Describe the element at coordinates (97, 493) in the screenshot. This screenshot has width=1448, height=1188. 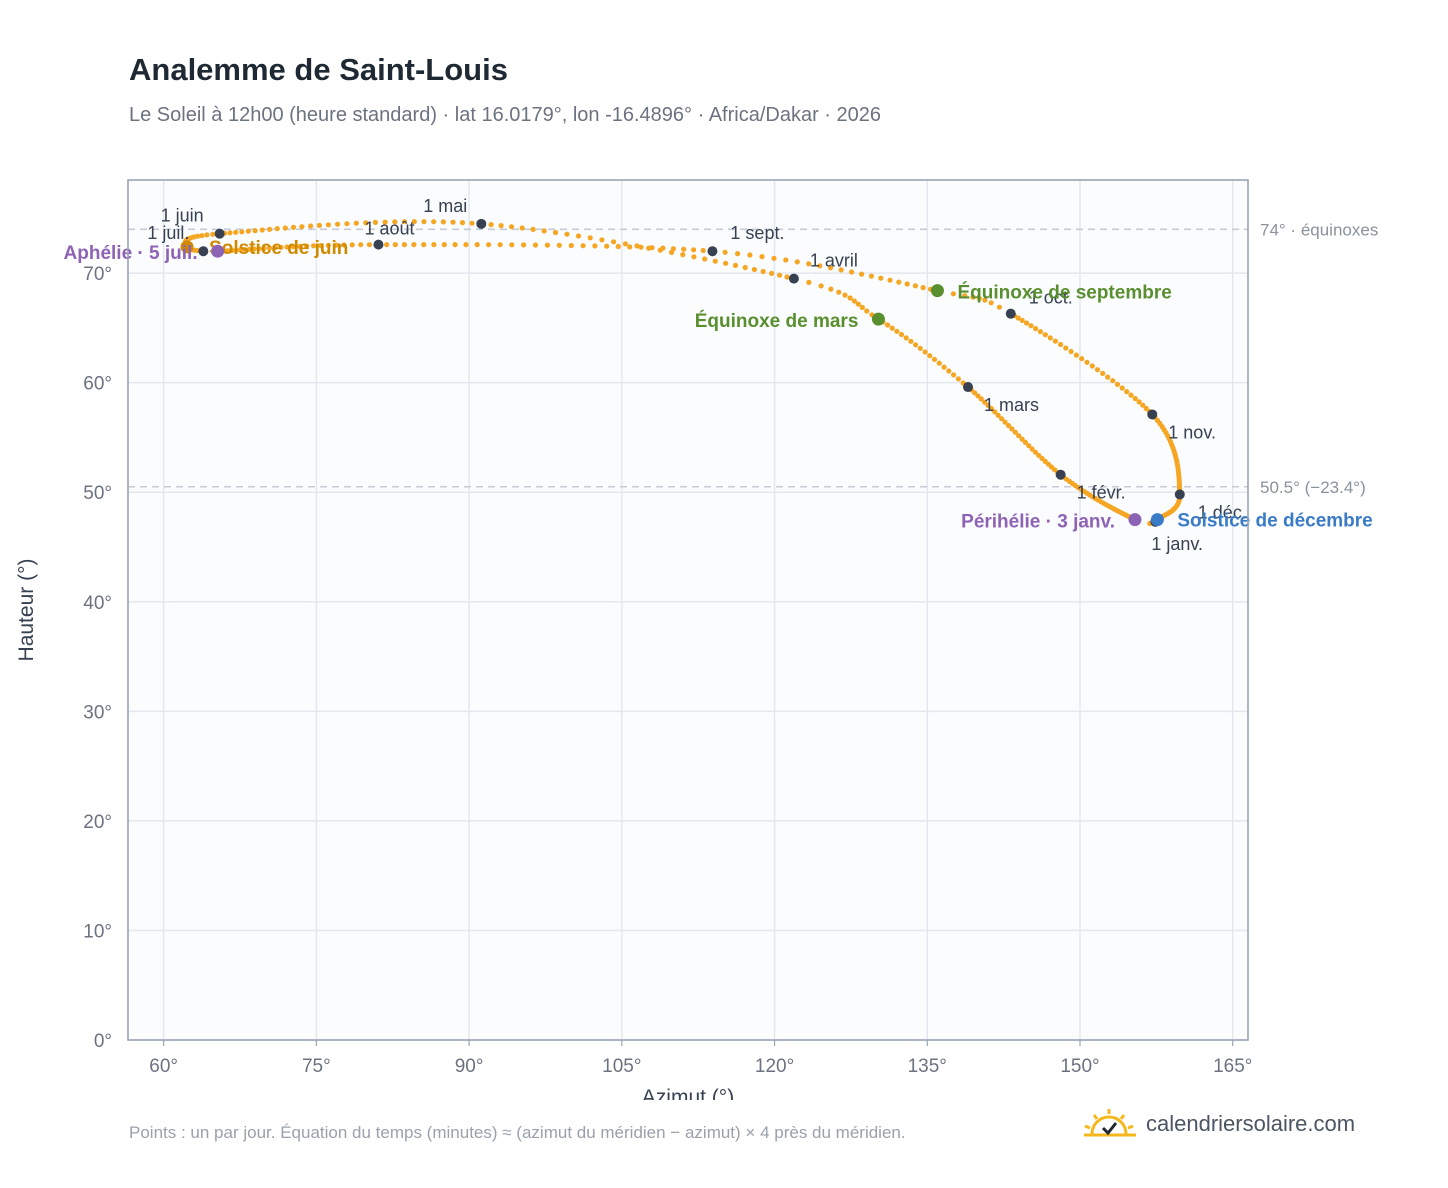
I see `y-tick-label: 50°` at that location.